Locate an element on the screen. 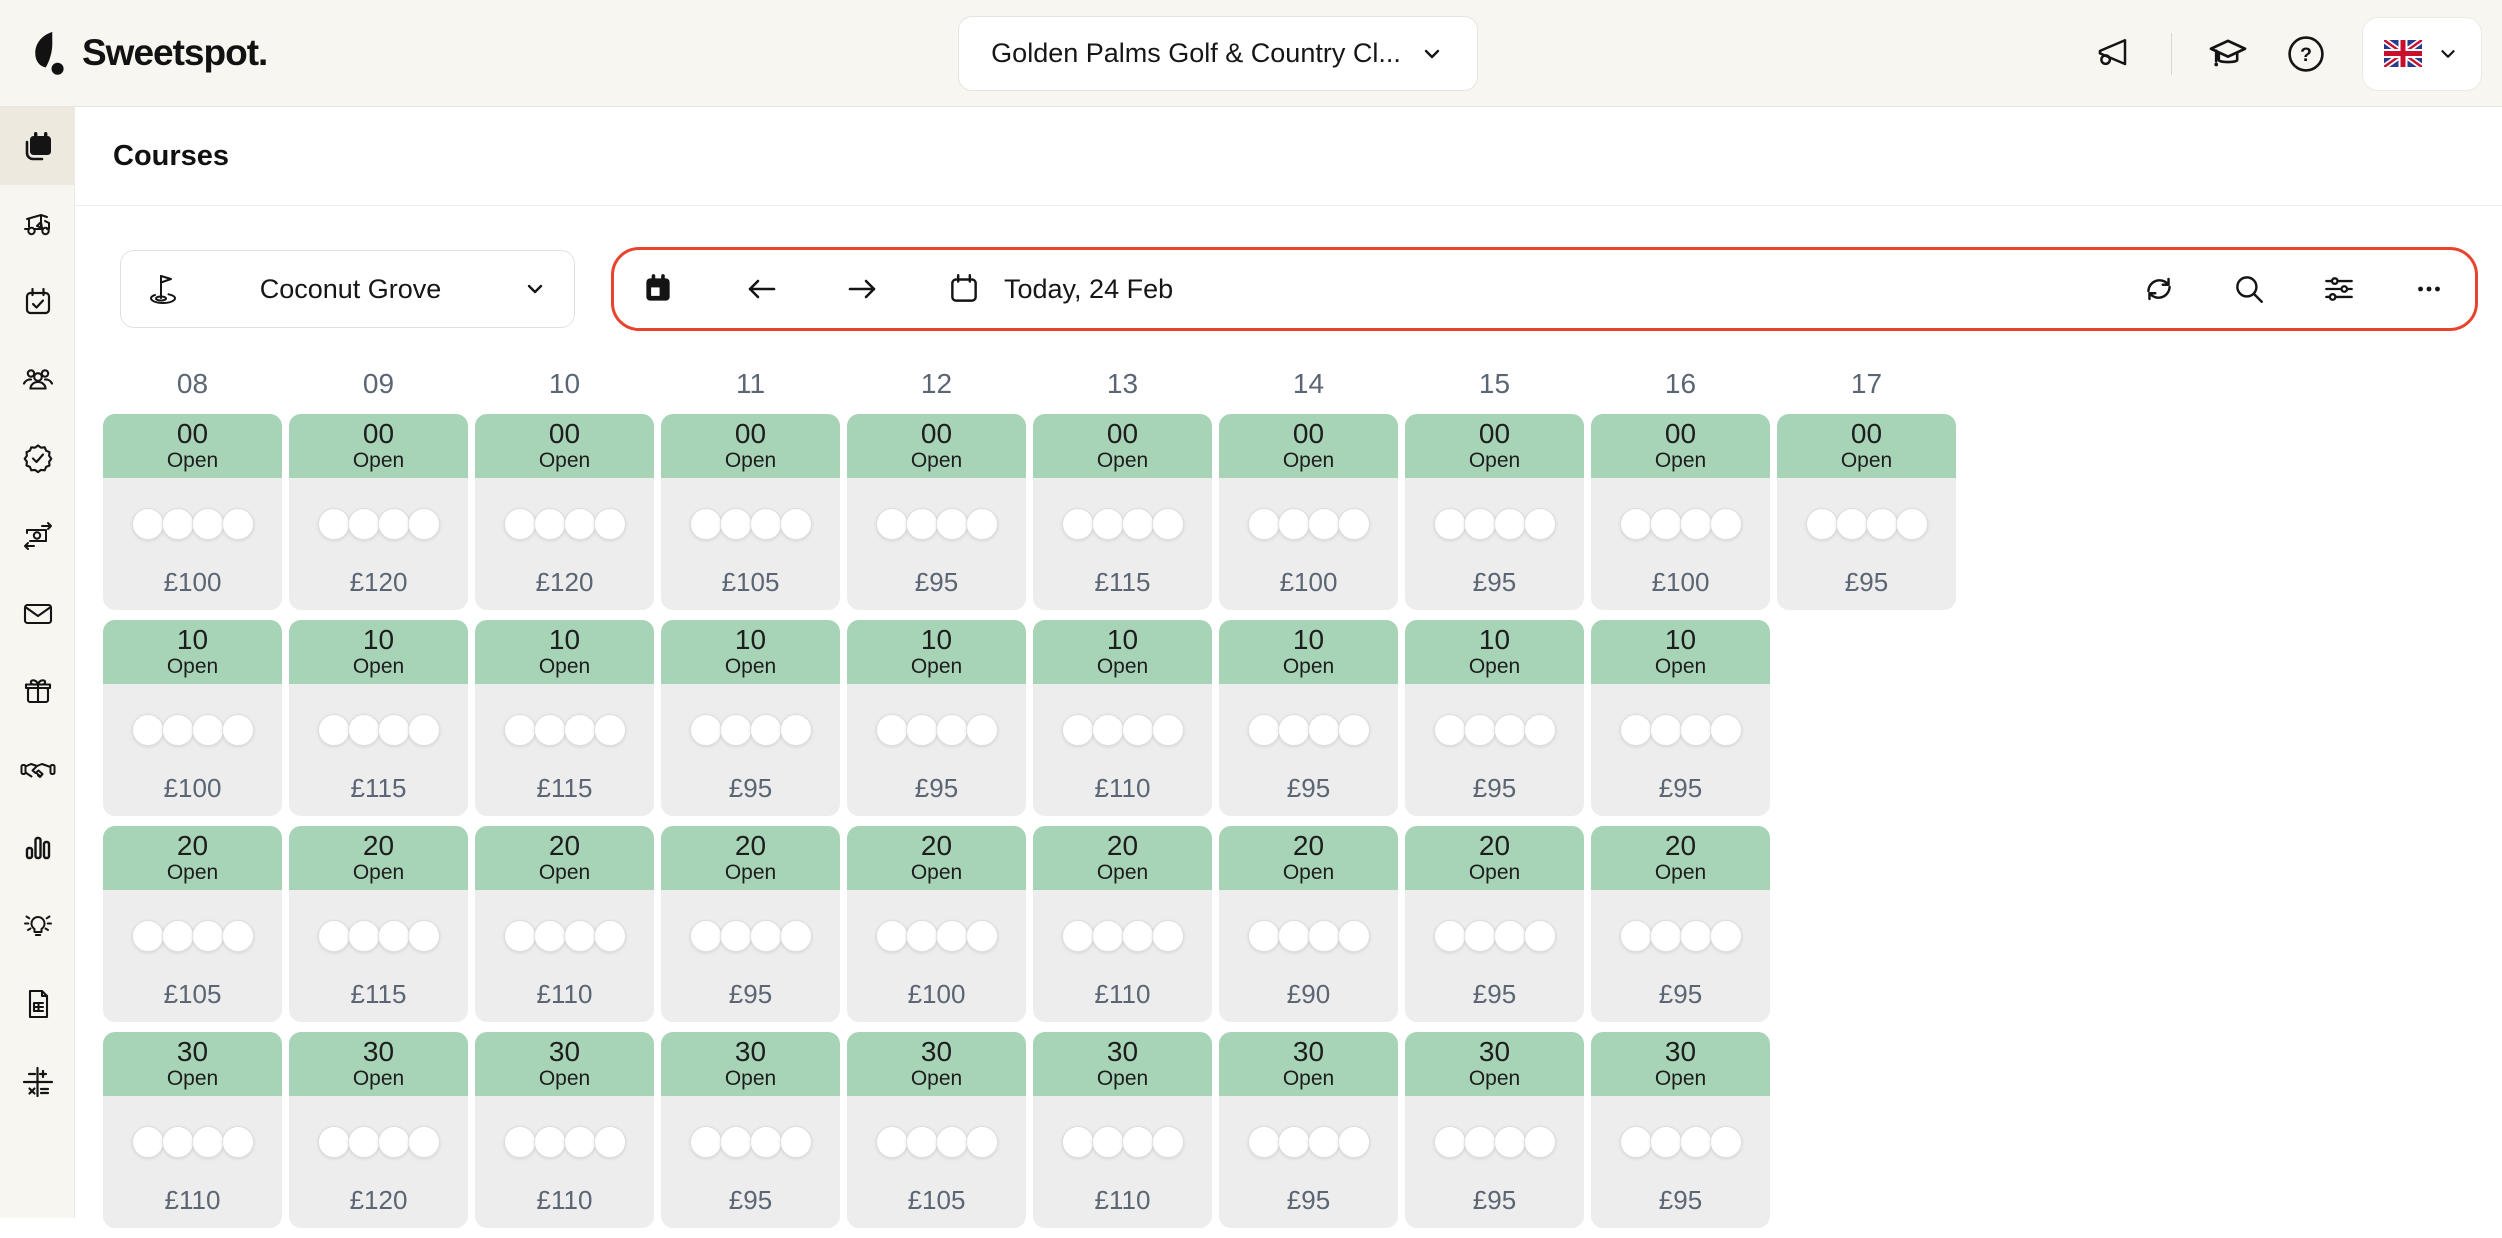 The height and width of the screenshot is (1238, 2502). ellipsis-icon is located at coordinates (2429, 289).